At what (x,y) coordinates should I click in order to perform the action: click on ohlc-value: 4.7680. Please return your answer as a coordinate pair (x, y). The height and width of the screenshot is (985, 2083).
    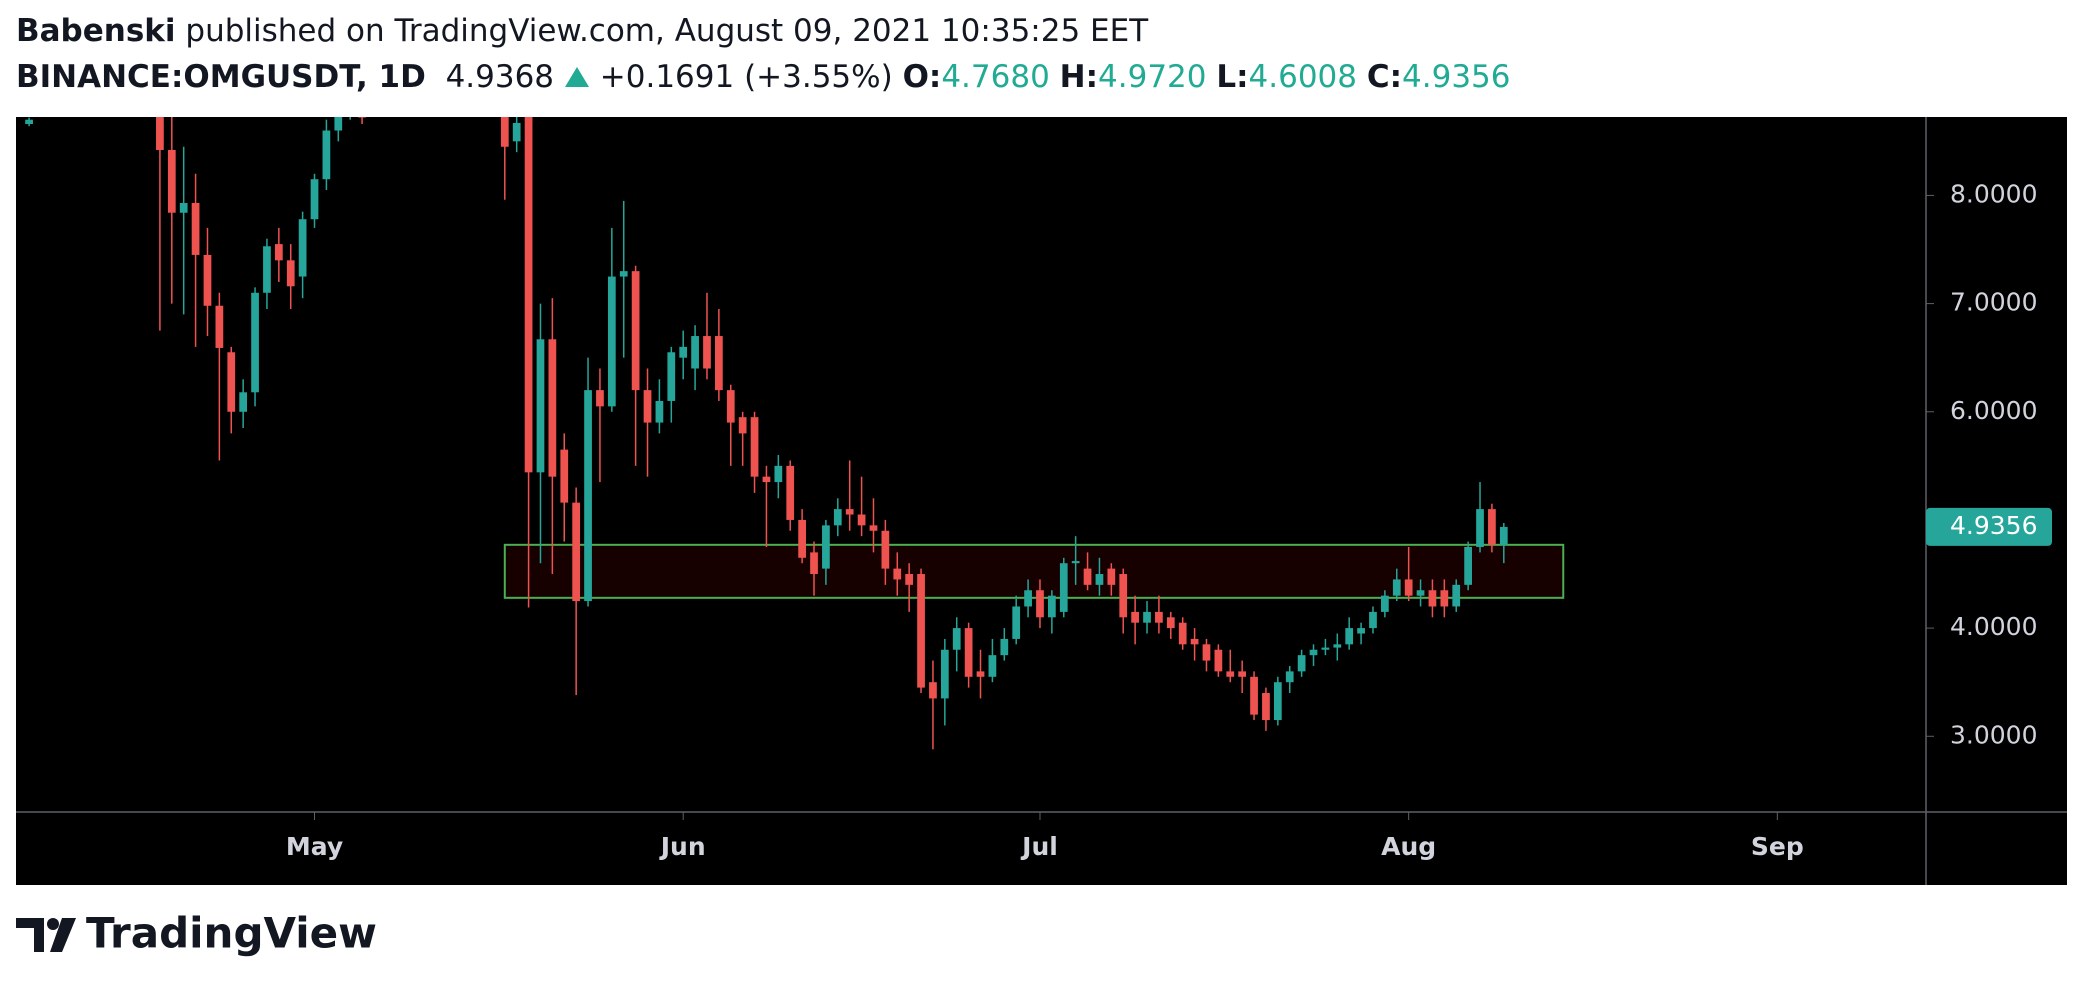
    Looking at the image, I should click on (995, 77).